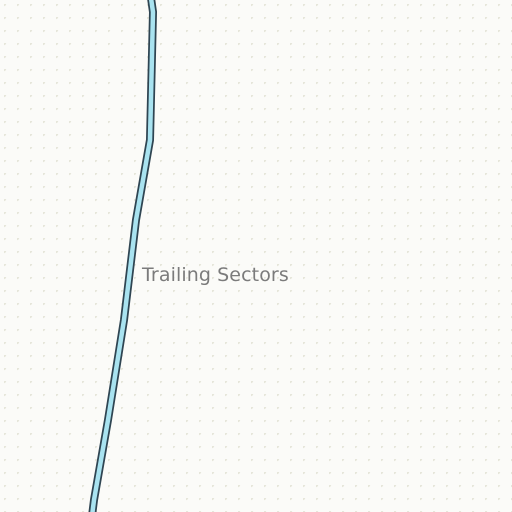  I want to click on trail-path, so click(122, 256).